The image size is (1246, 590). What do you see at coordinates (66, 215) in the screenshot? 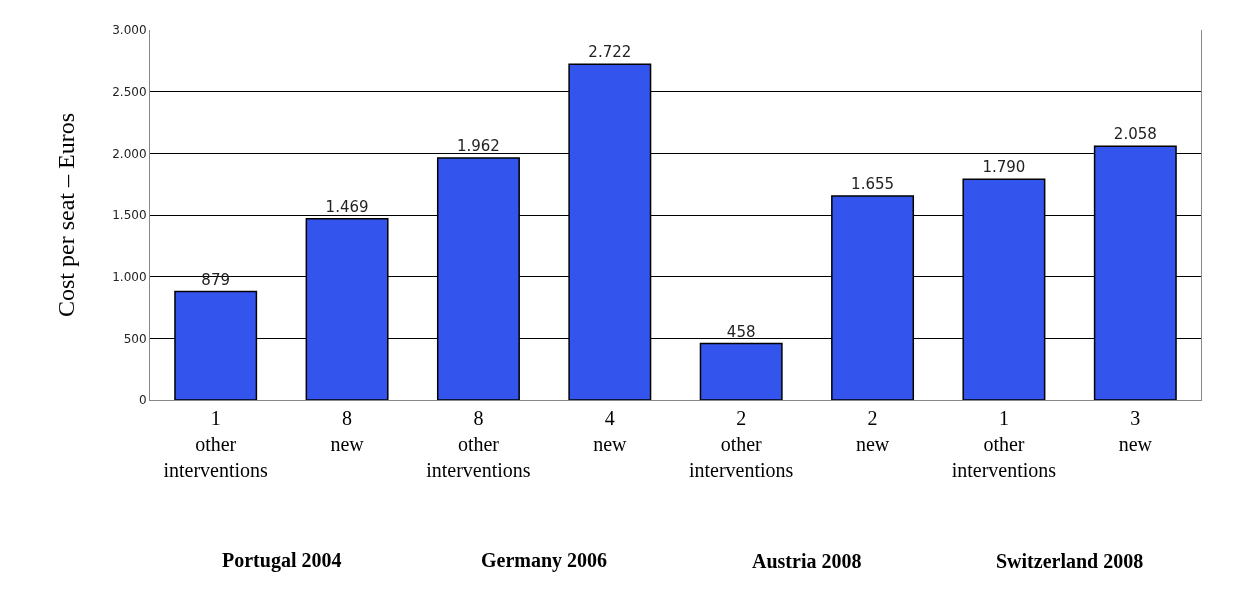
I see `y-axis-title: Cost per seat – Euros` at bounding box center [66, 215].